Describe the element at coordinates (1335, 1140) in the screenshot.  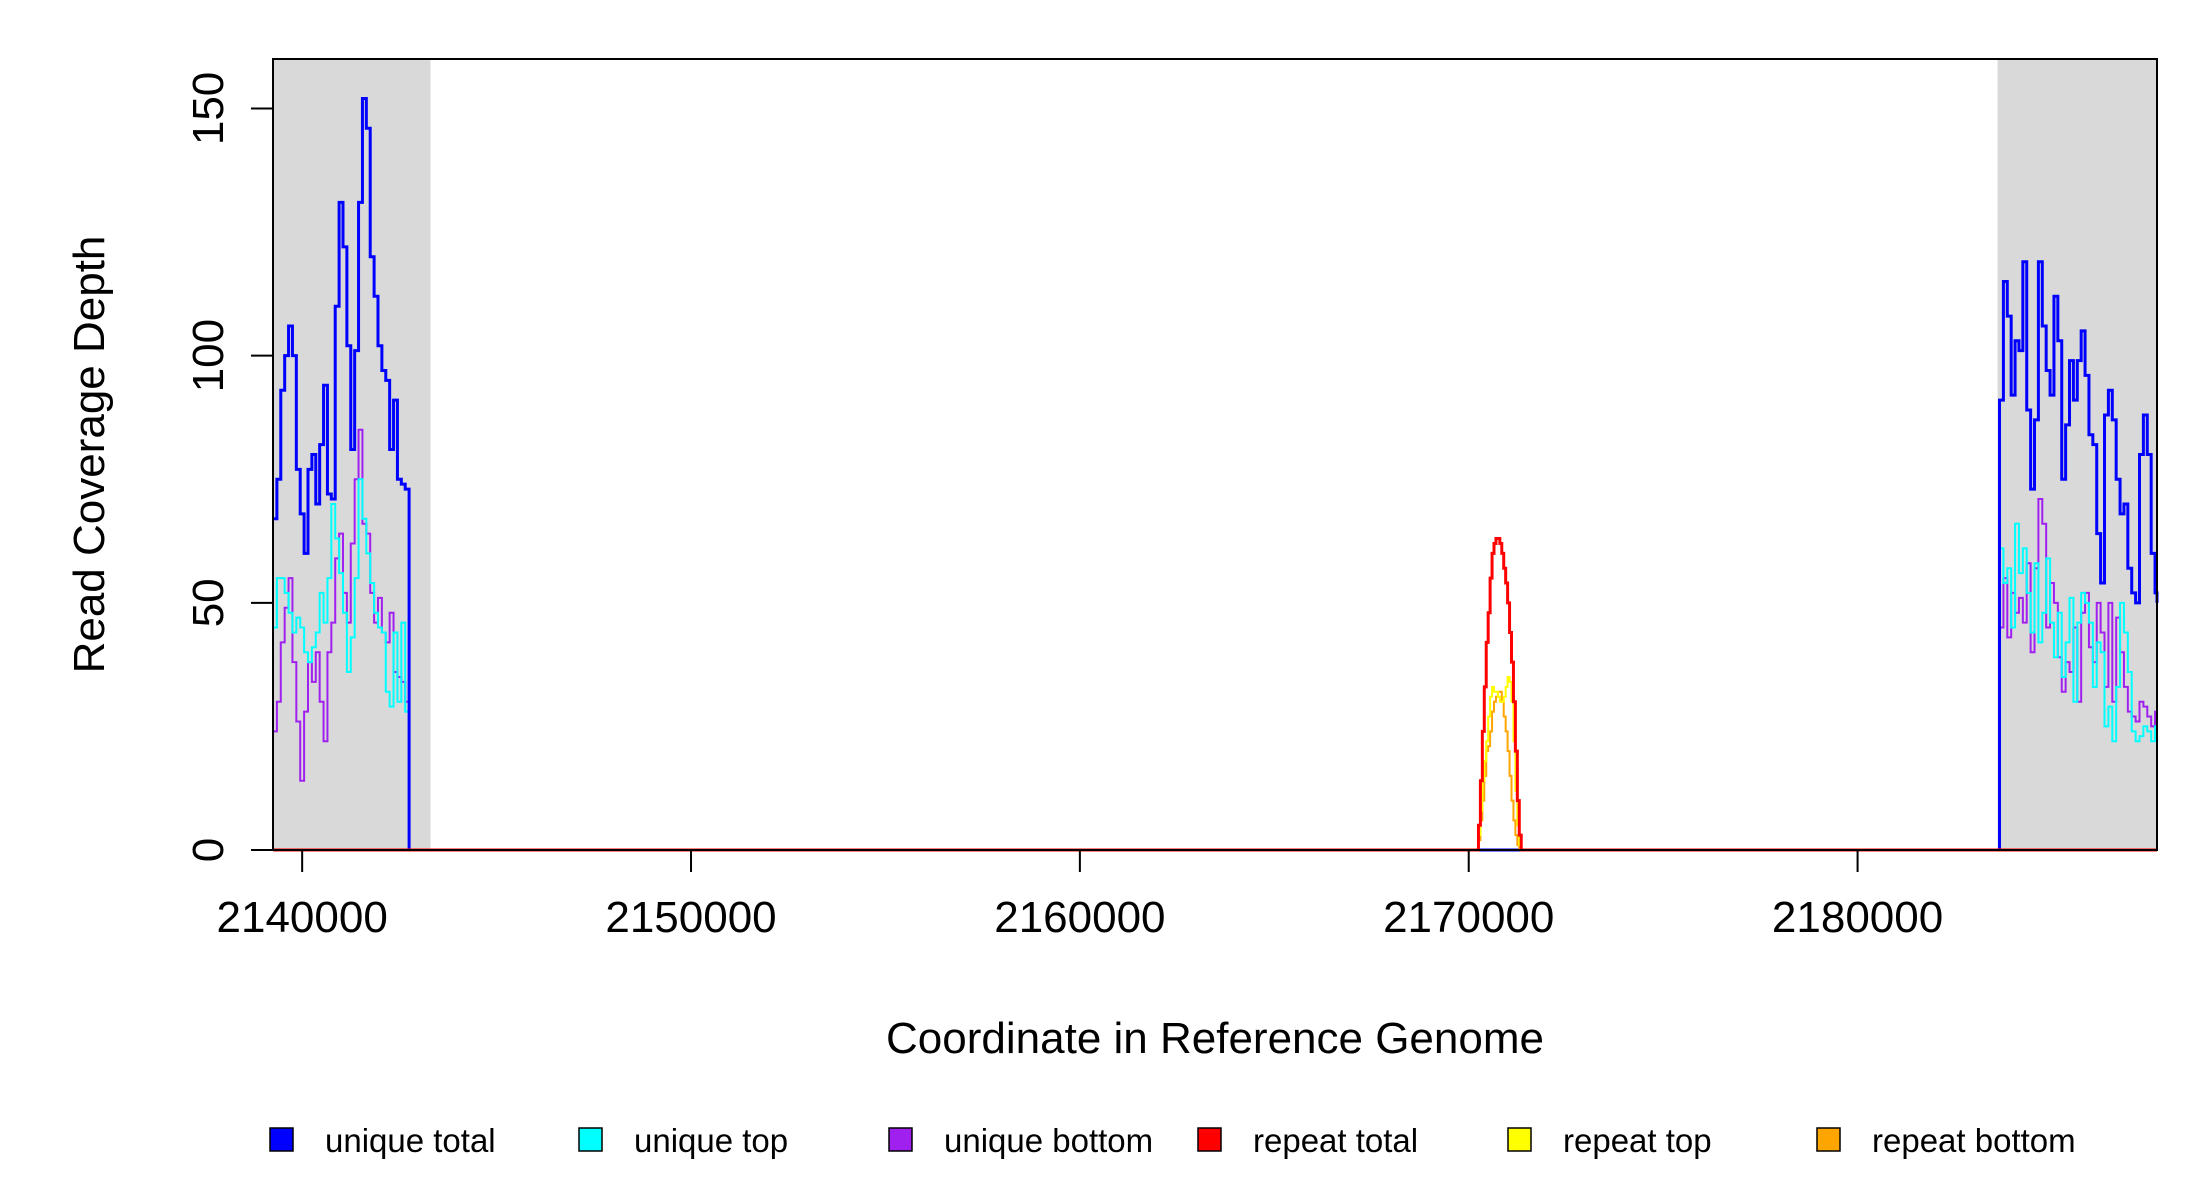
I see `legend-label-repeat-total: repeat total` at that location.